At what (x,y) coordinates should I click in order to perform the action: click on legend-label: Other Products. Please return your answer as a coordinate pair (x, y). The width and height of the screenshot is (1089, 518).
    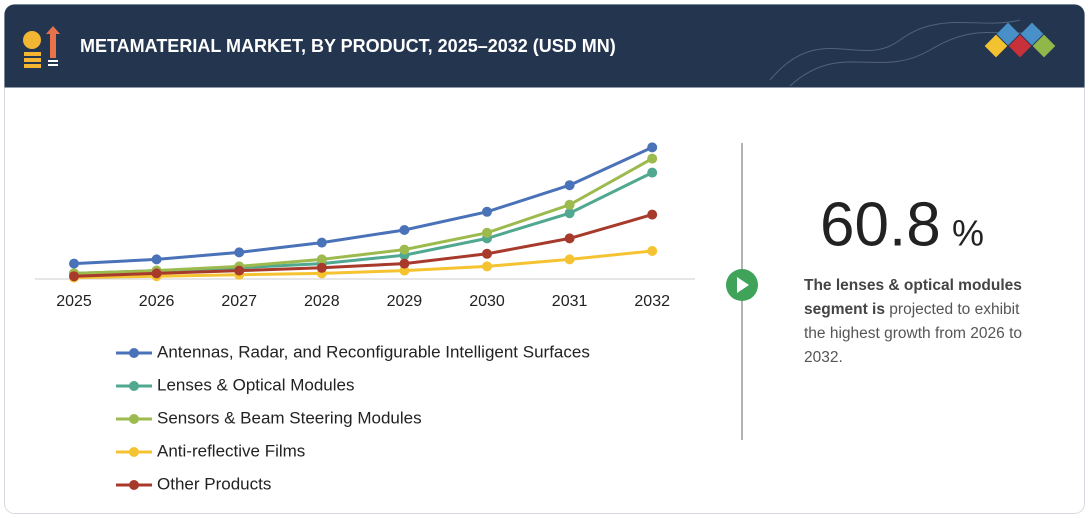
    Looking at the image, I should click on (214, 483).